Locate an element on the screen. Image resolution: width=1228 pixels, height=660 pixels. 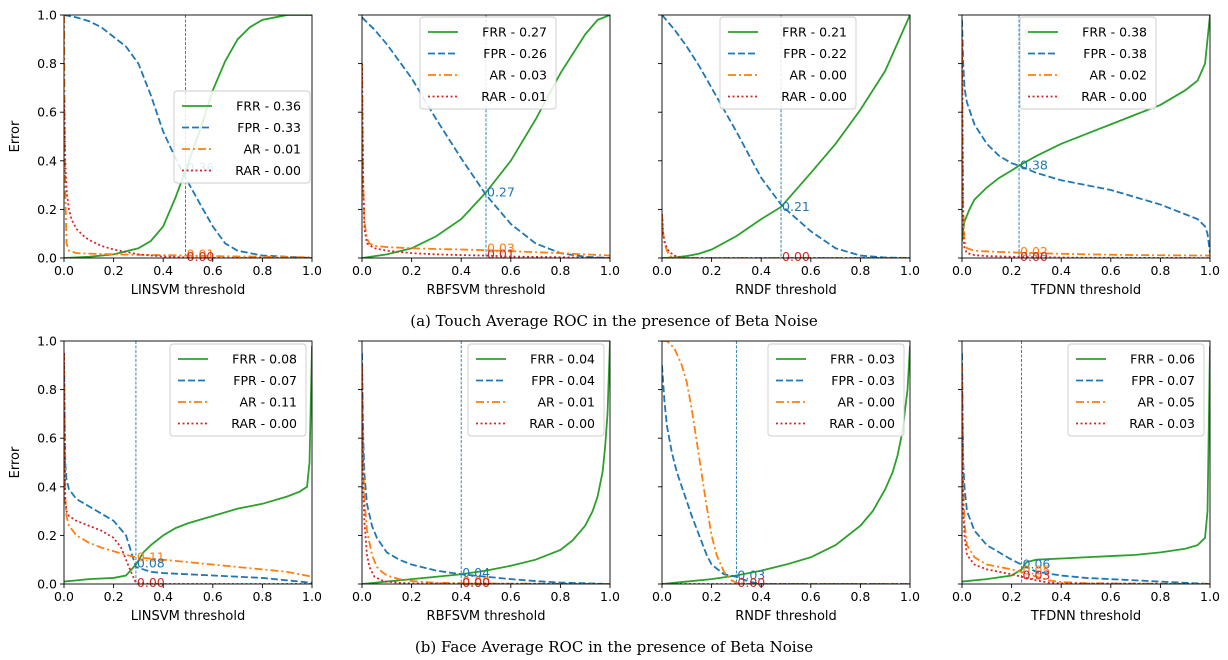
legend-label: FRR - 0.27 is located at coordinates (514, 32).